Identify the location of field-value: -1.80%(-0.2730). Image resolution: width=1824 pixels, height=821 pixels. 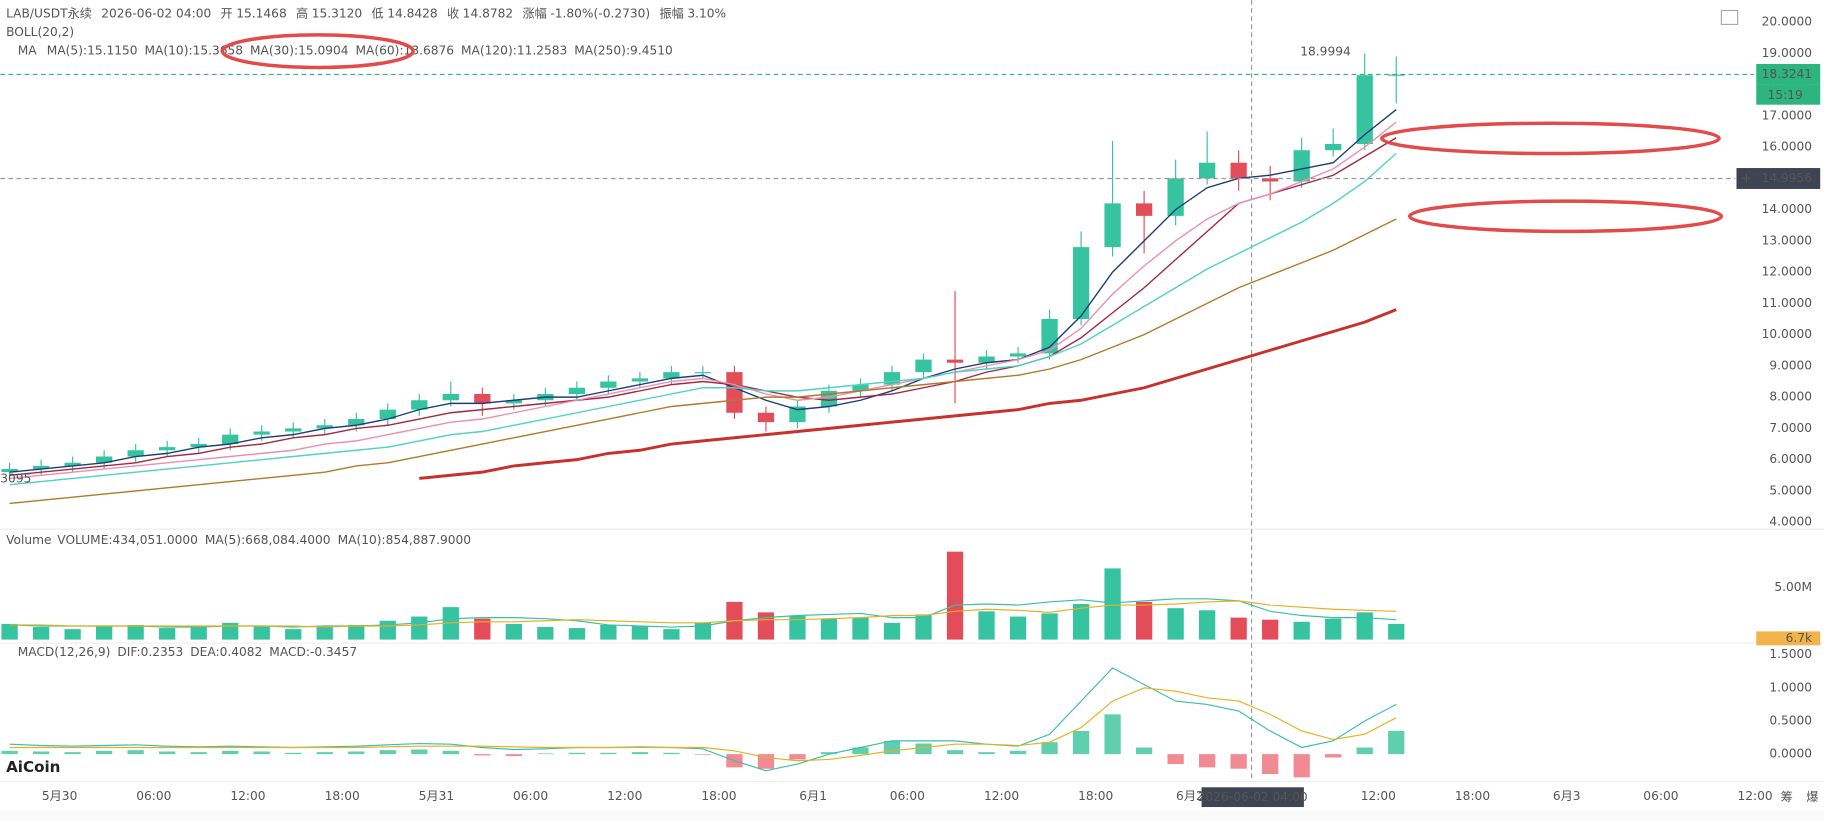
(600, 13).